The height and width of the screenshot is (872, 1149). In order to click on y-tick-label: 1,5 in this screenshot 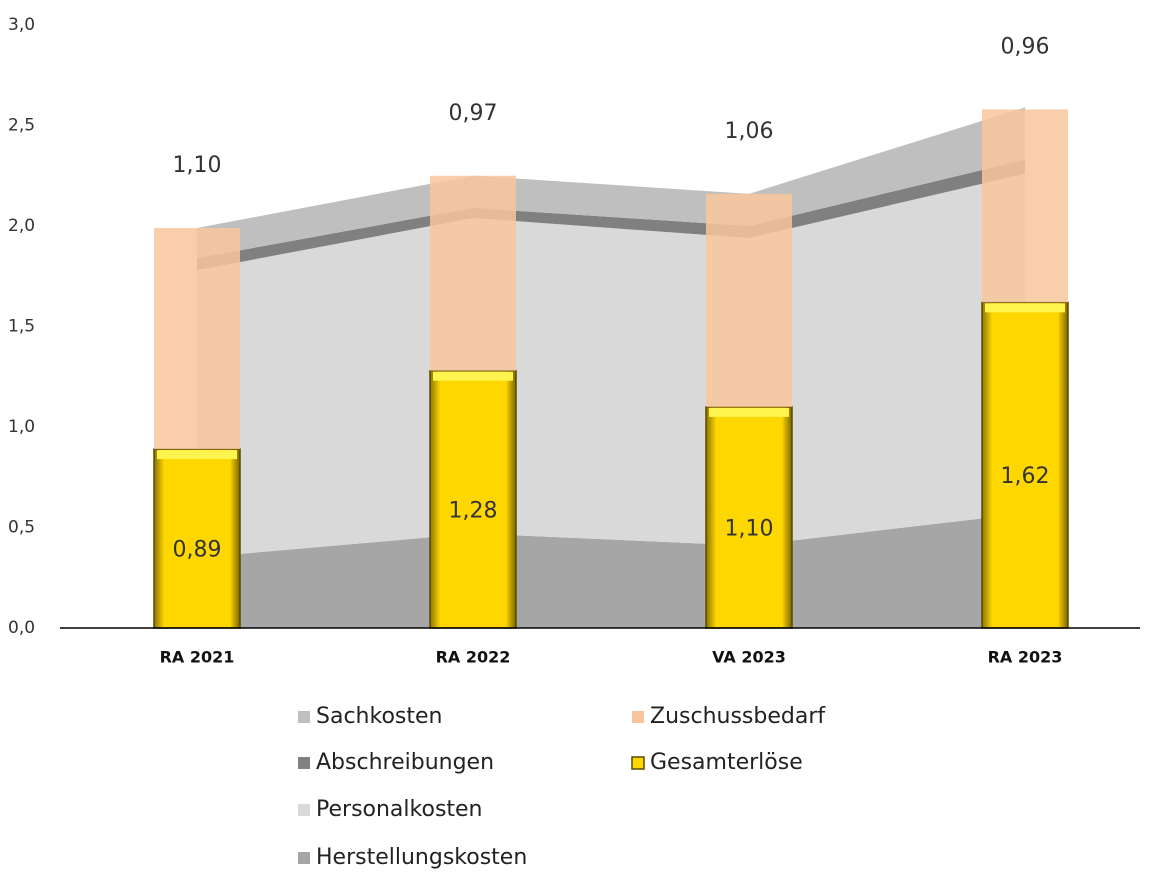, I will do `click(21, 327)`.